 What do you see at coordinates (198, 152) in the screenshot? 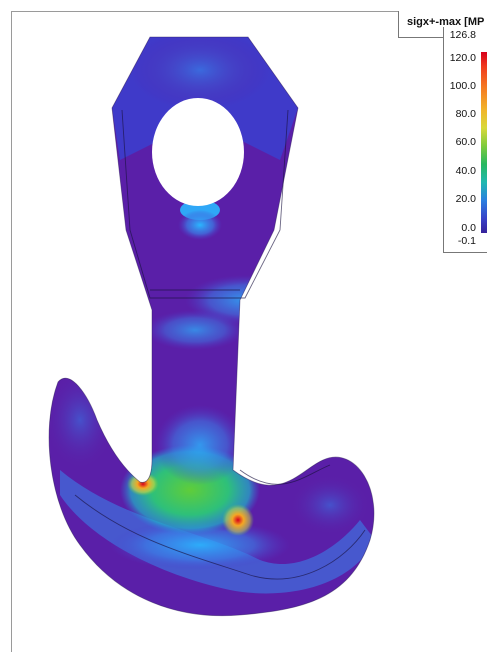
I see `eye-hole` at bounding box center [198, 152].